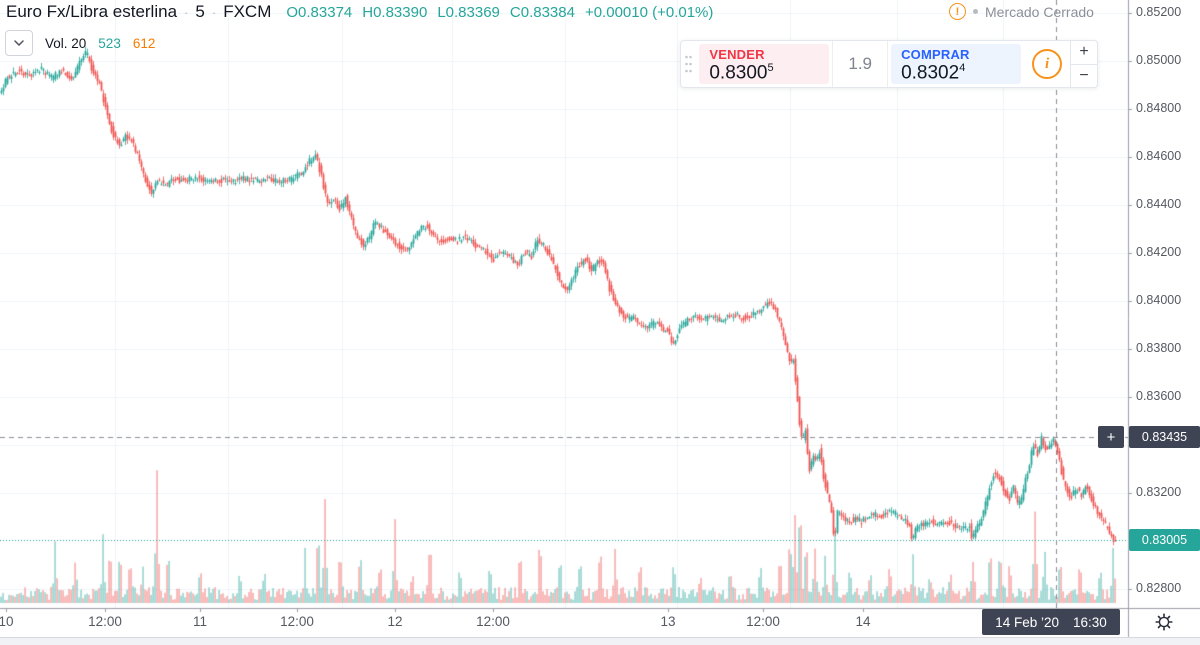 This screenshot has height=645, width=1200. I want to click on gear-icon, so click(1164, 622).